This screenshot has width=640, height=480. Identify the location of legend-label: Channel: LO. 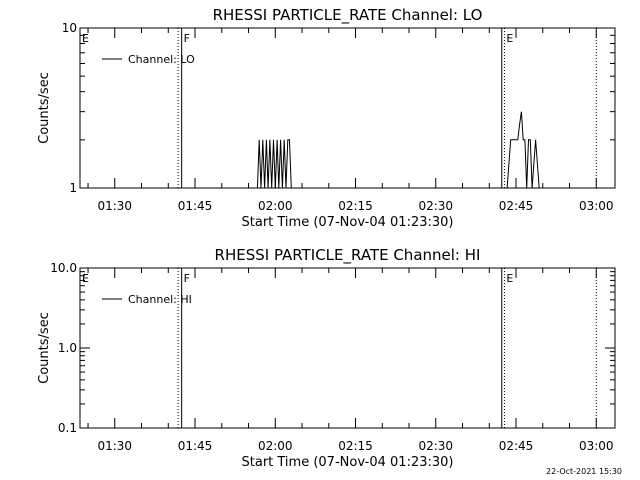
(161, 59).